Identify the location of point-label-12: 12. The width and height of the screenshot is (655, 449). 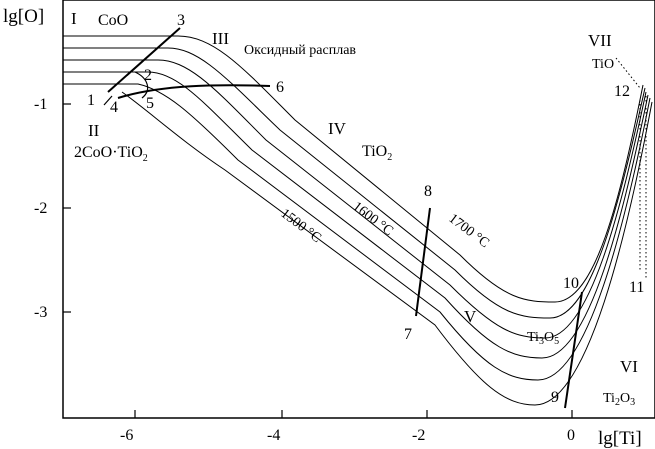
(622, 91).